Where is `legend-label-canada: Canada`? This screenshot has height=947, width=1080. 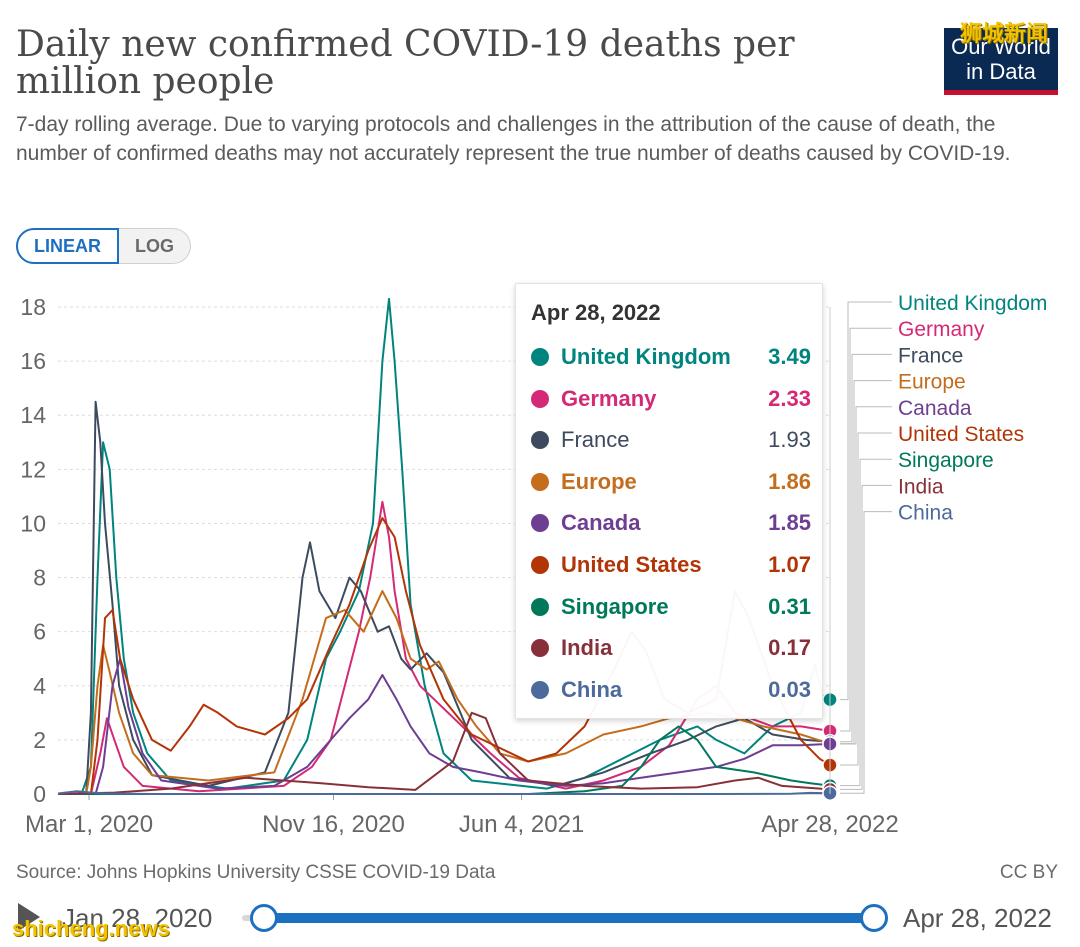 legend-label-canada: Canada is located at coordinates (935, 408).